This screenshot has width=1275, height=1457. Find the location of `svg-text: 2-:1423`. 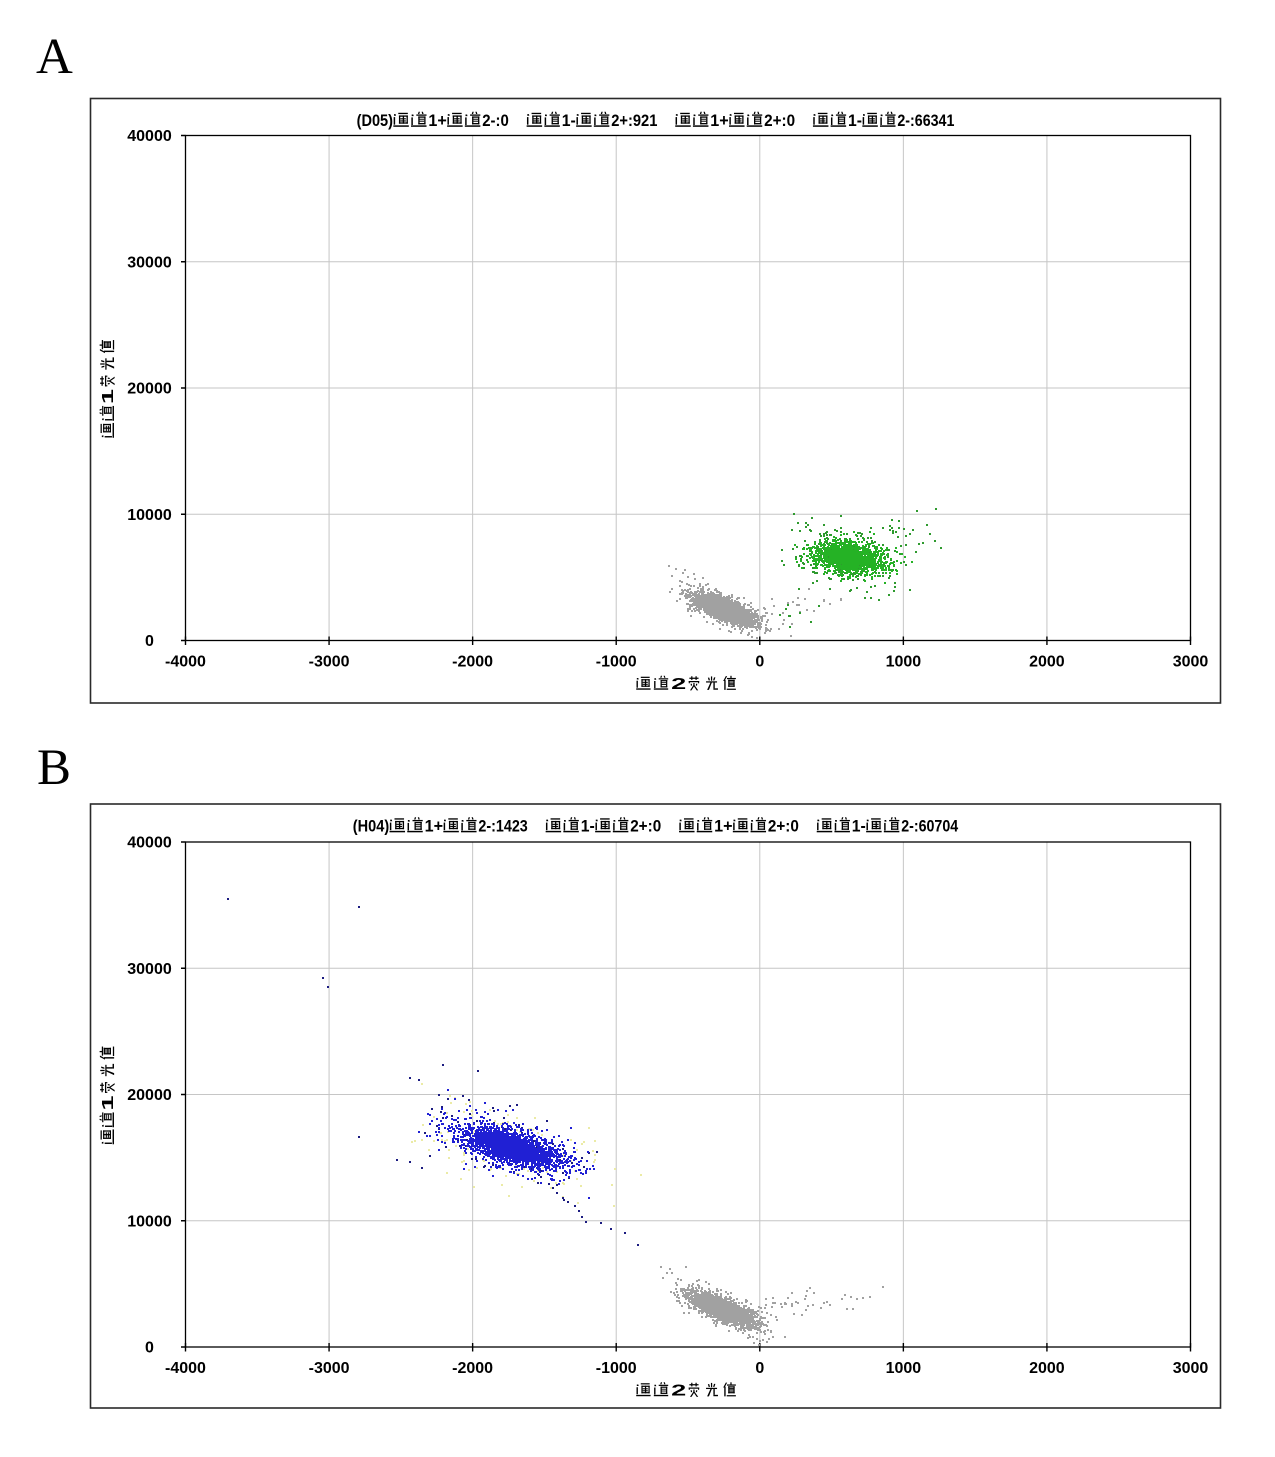

svg-text: 2-:1423 is located at coordinates (502, 826).